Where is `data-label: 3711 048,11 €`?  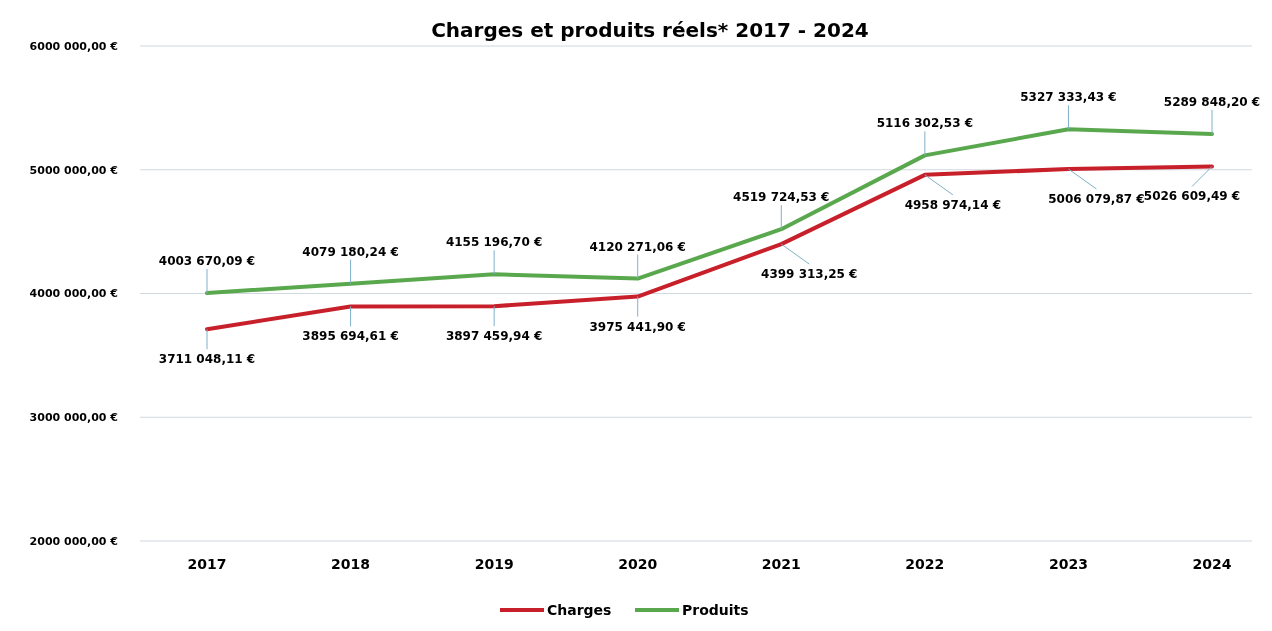
data-label: 3711 048,11 € is located at coordinates (207, 359).